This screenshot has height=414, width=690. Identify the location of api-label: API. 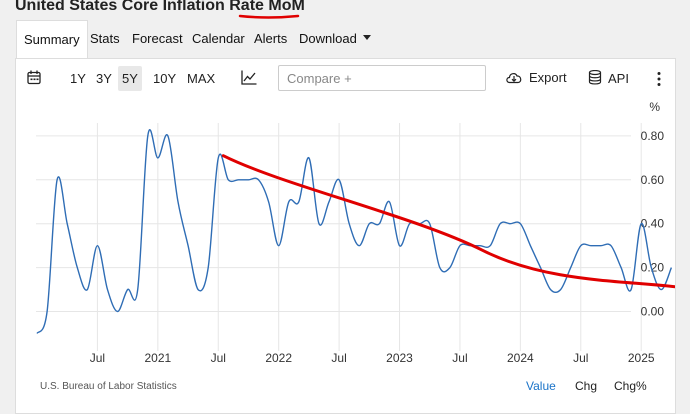
(618, 78).